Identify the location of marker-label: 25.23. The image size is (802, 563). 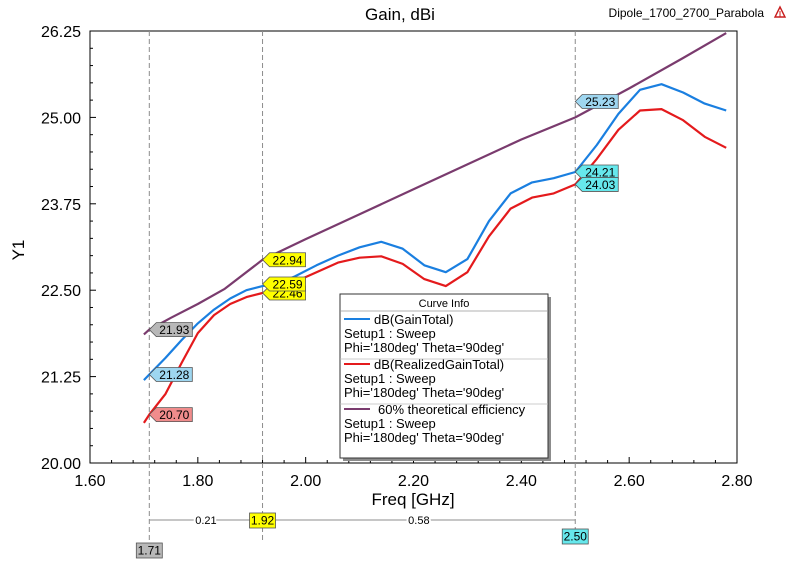
(596, 102).